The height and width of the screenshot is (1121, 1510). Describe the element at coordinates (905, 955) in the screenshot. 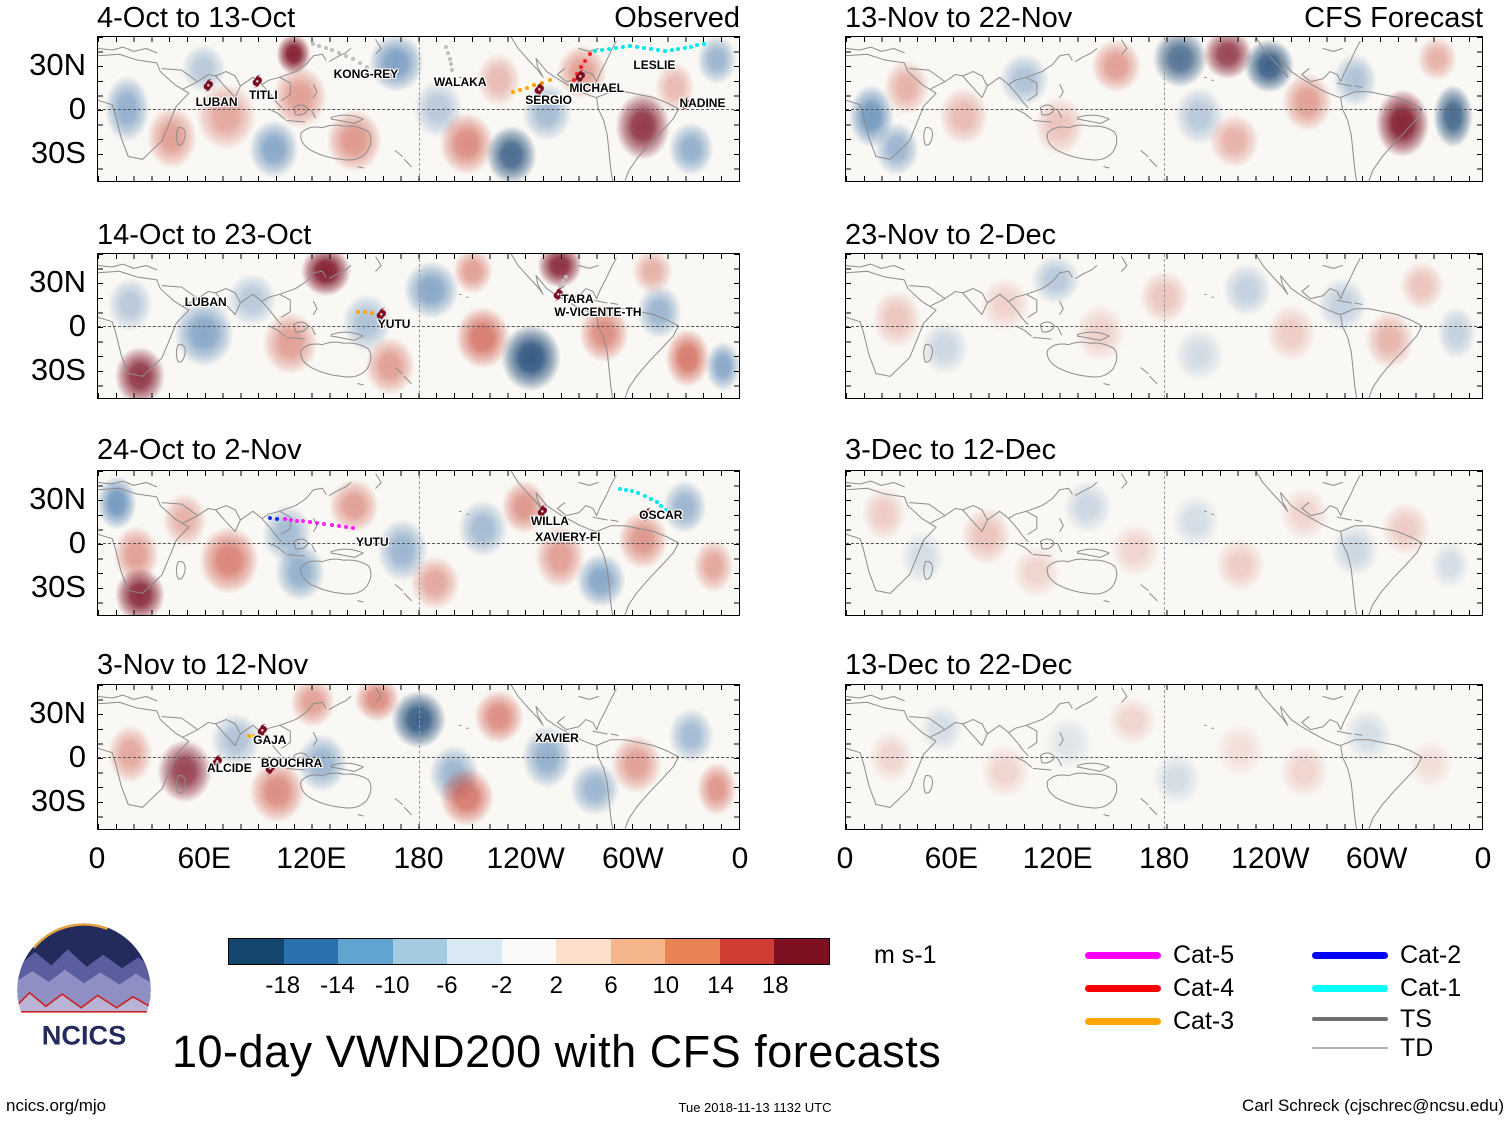

I see `colorbar-units-label: m s-1` at that location.